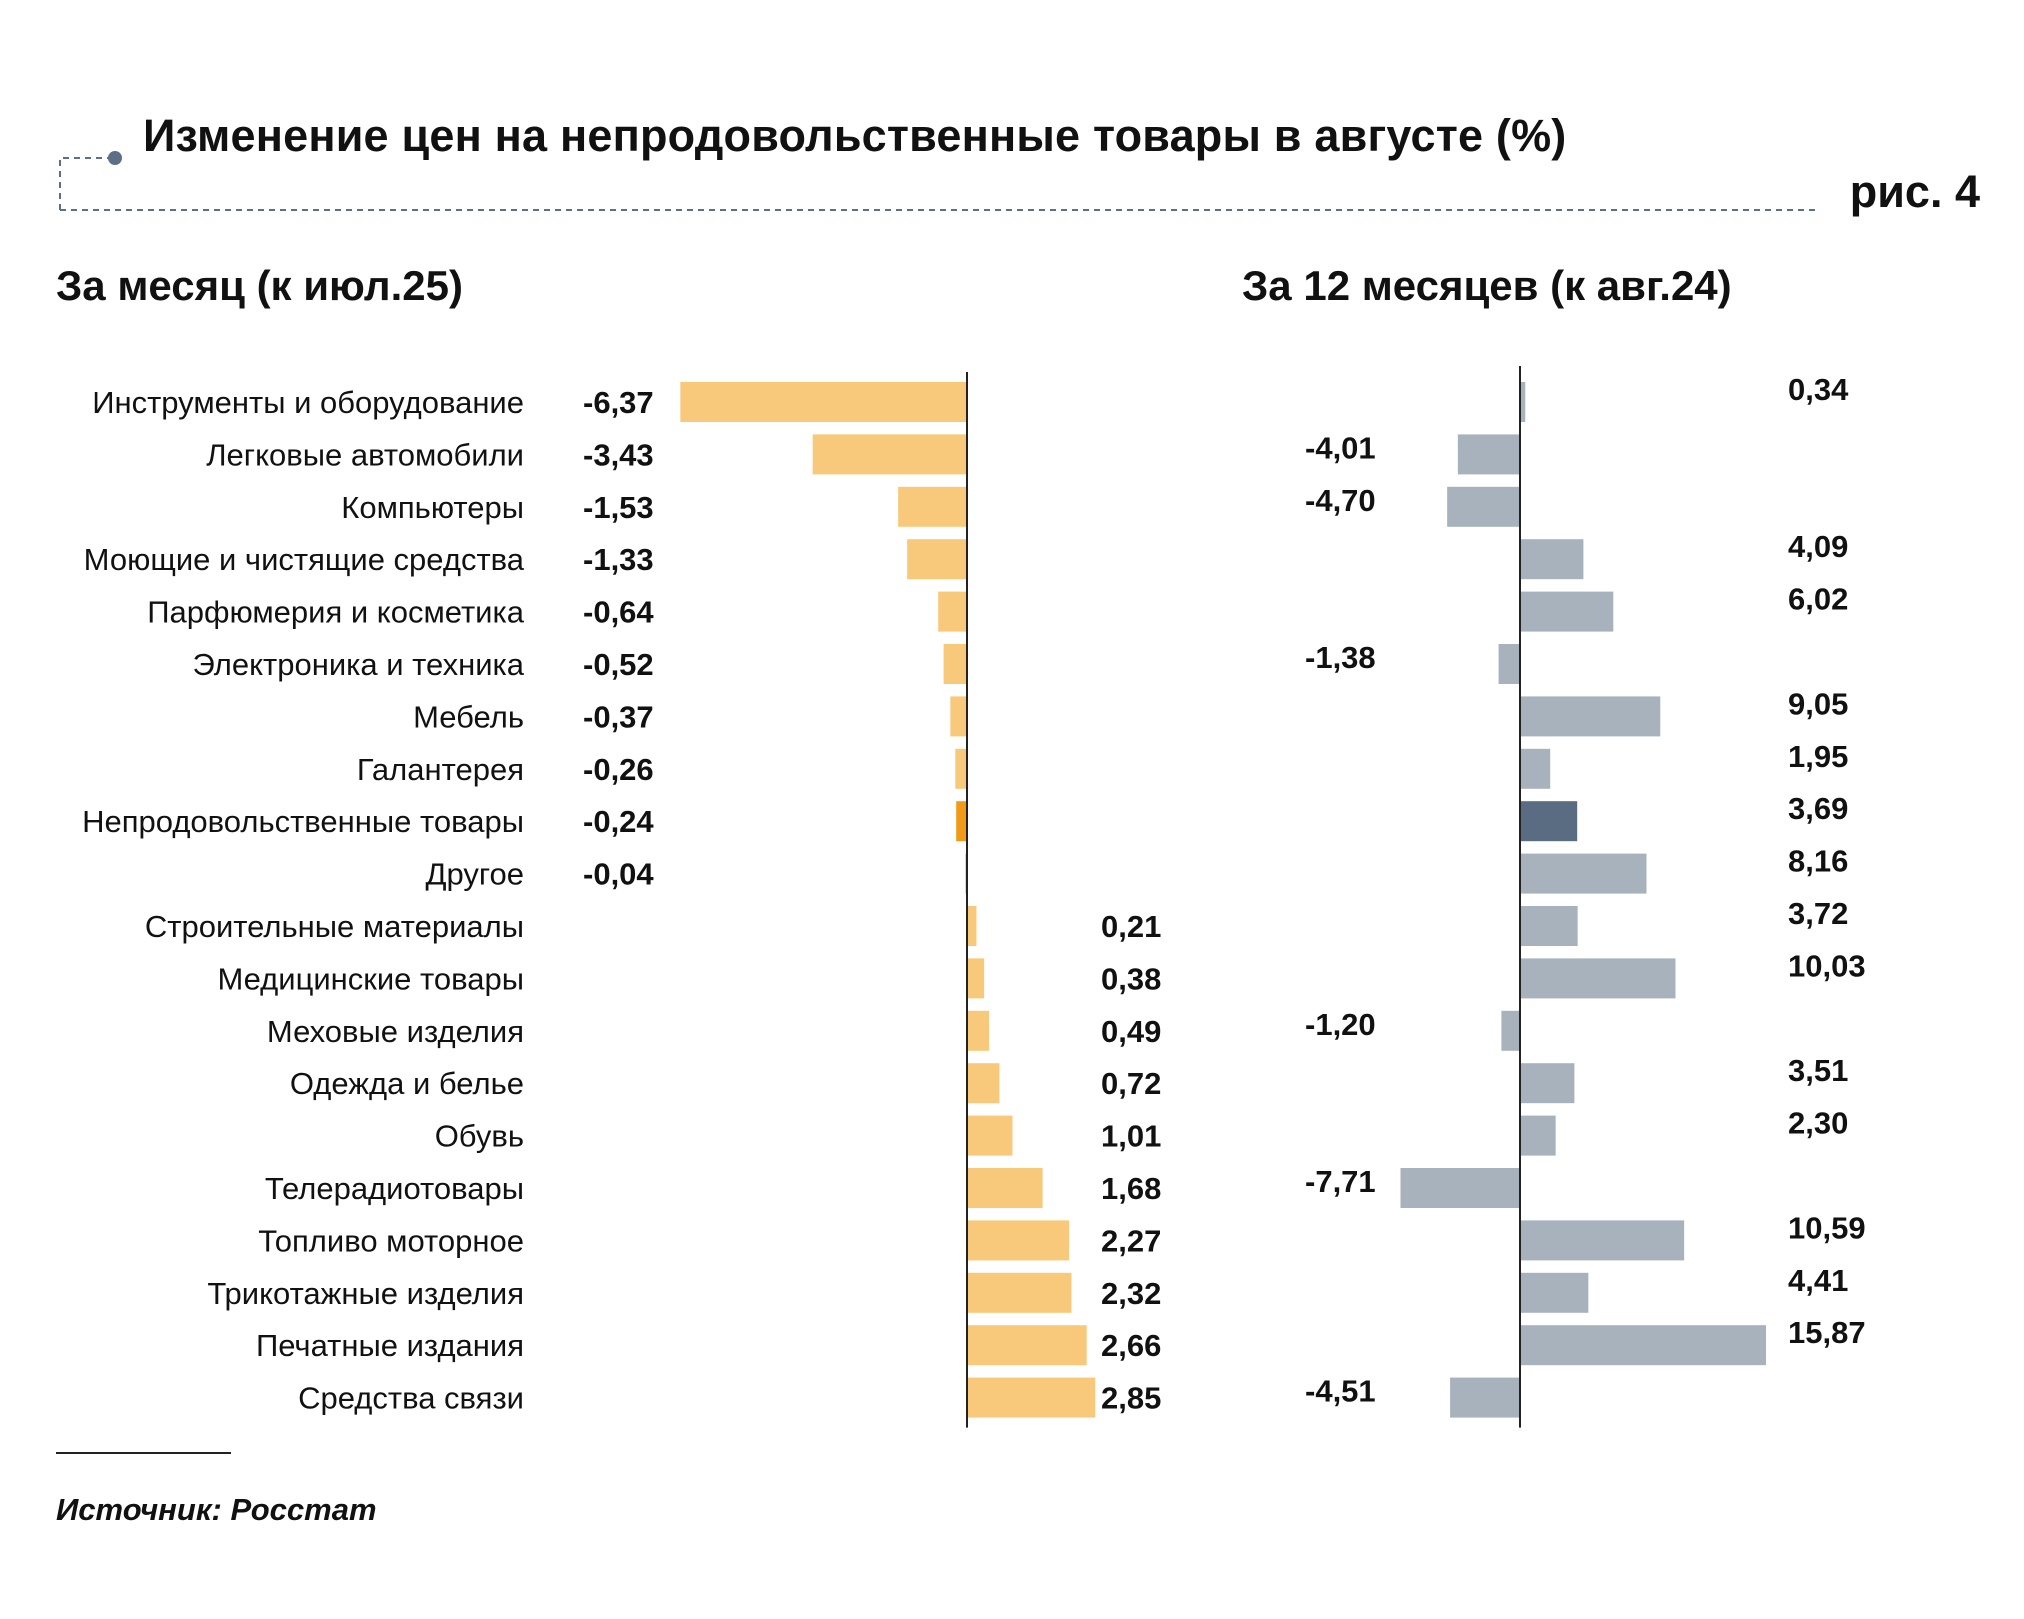 The width and height of the screenshot is (2024, 1619). What do you see at coordinates (308, 402) in the screenshot?
I see `category-label: Инструменты и оборудование` at bounding box center [308, 402].